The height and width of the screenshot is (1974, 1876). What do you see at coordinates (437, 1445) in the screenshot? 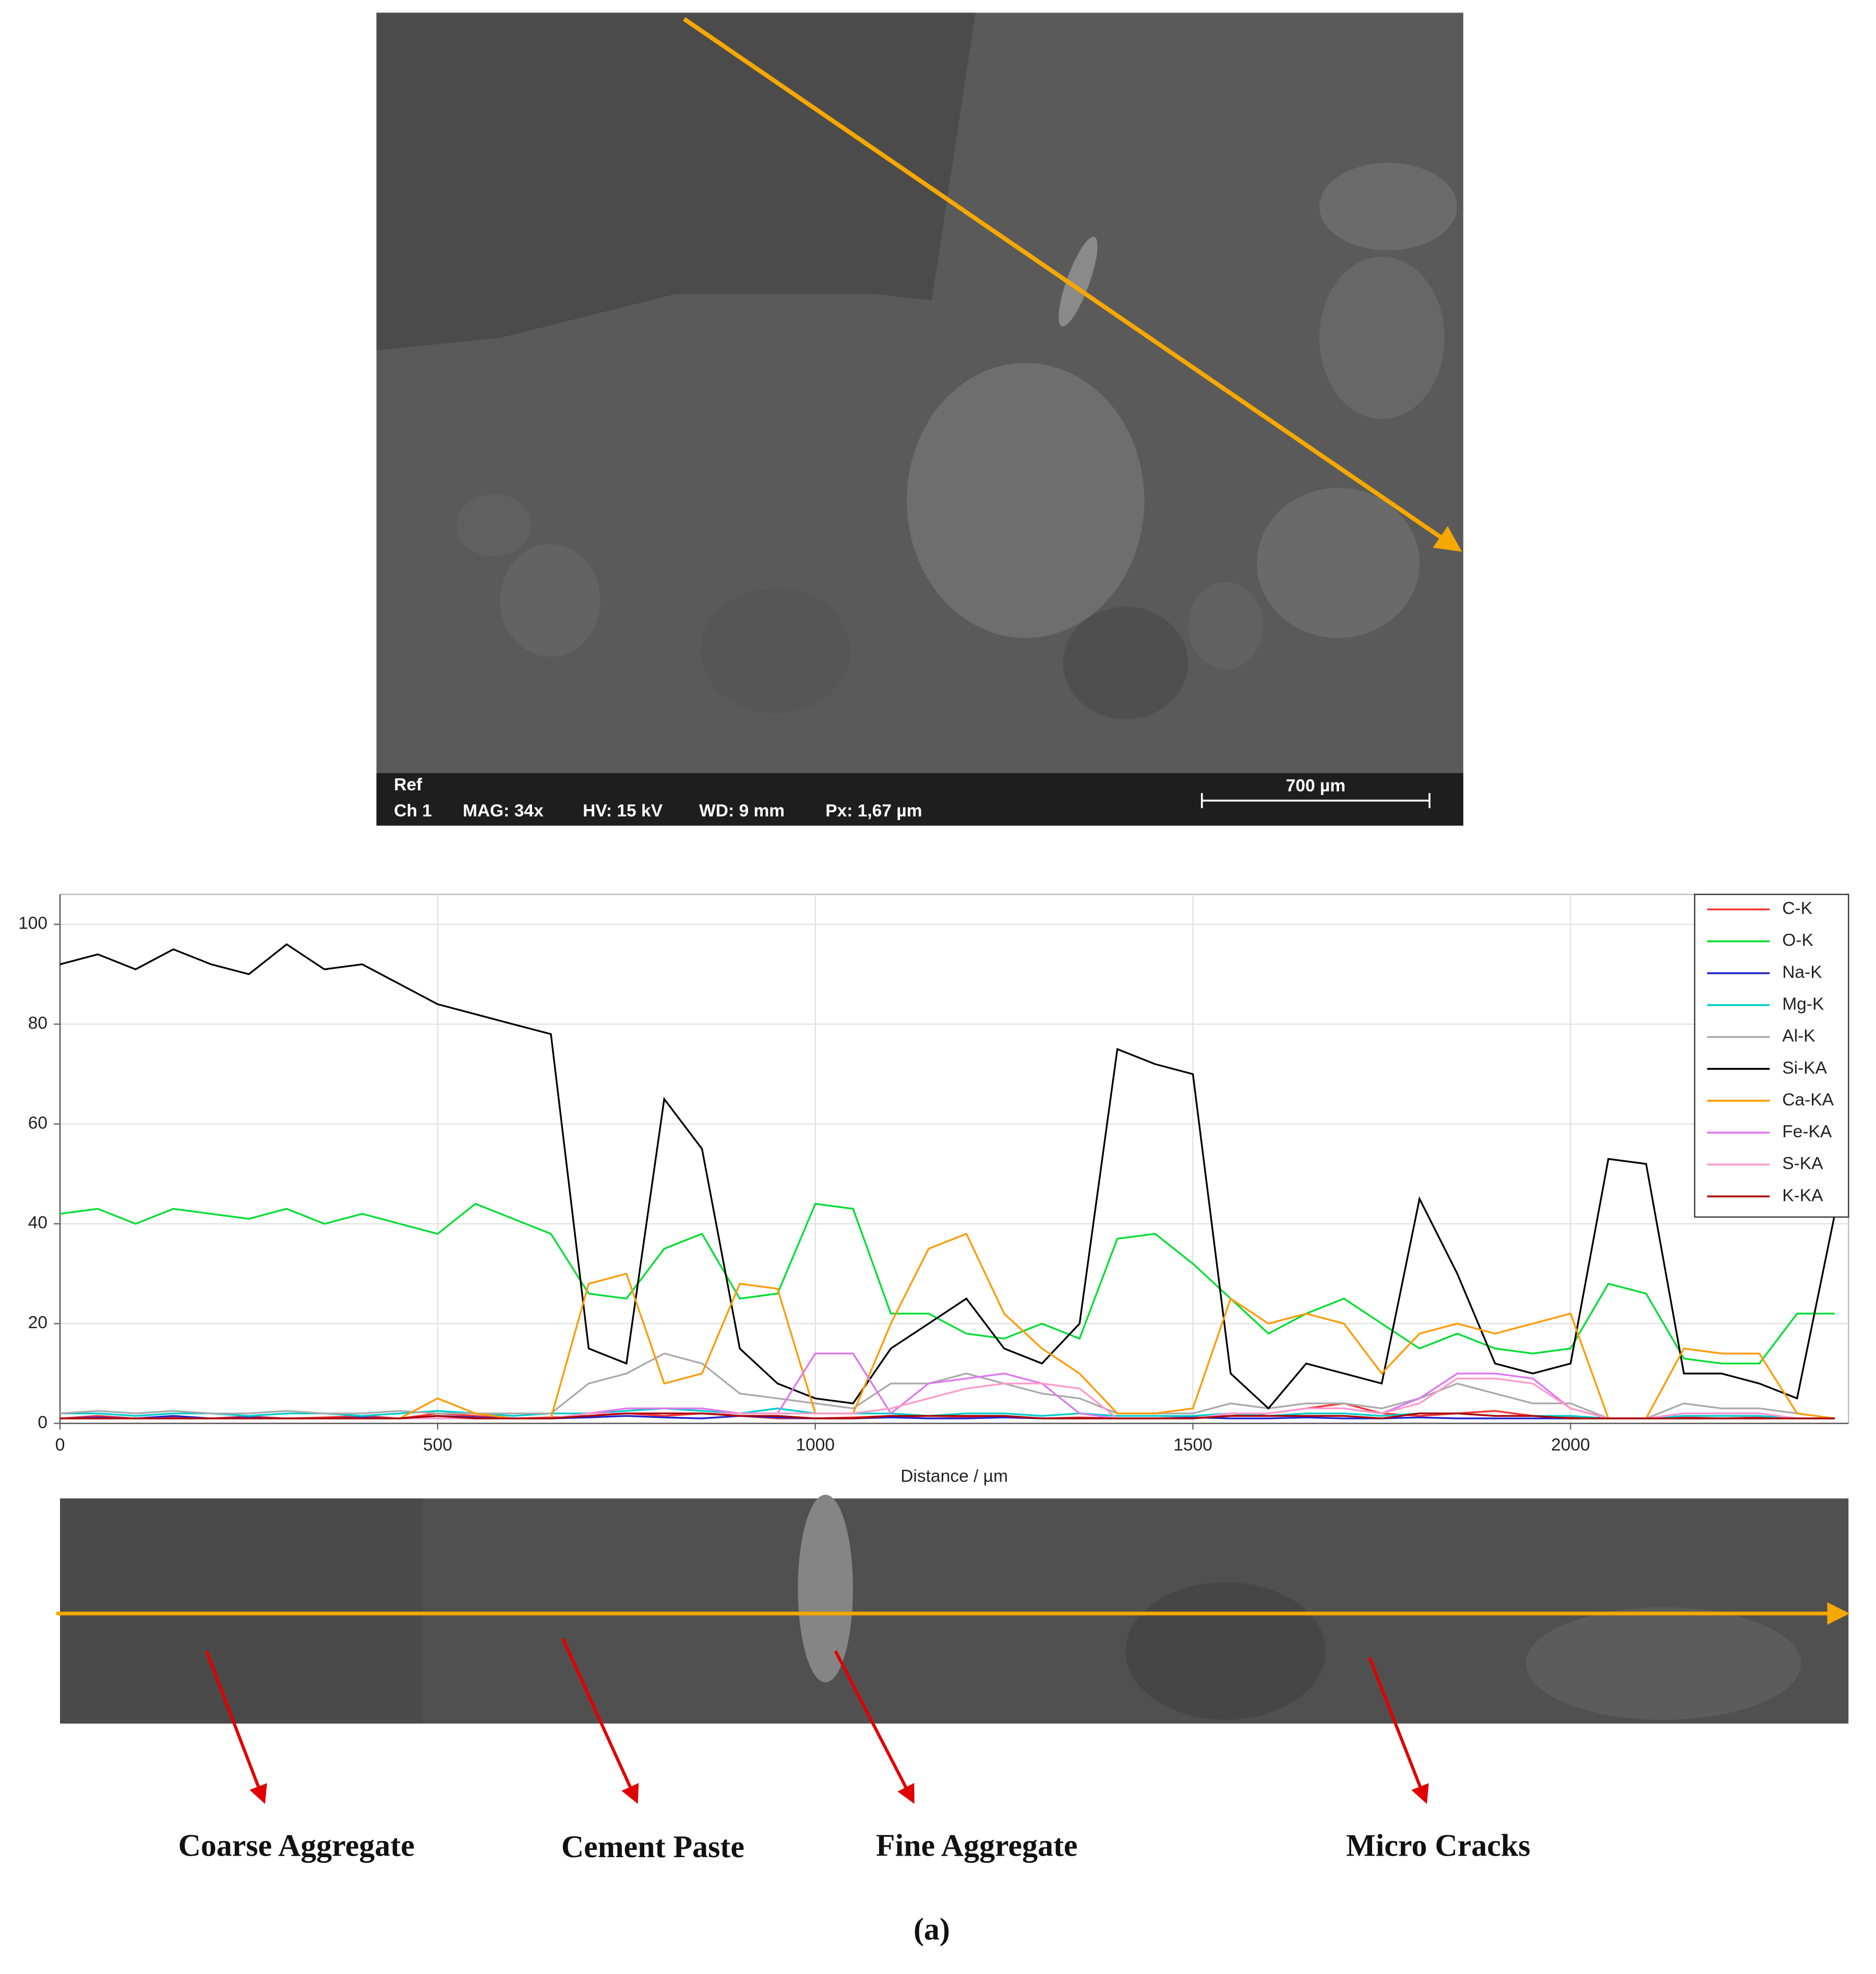
I see `x-tick-label: 500` at bounding box center [437, 1445].